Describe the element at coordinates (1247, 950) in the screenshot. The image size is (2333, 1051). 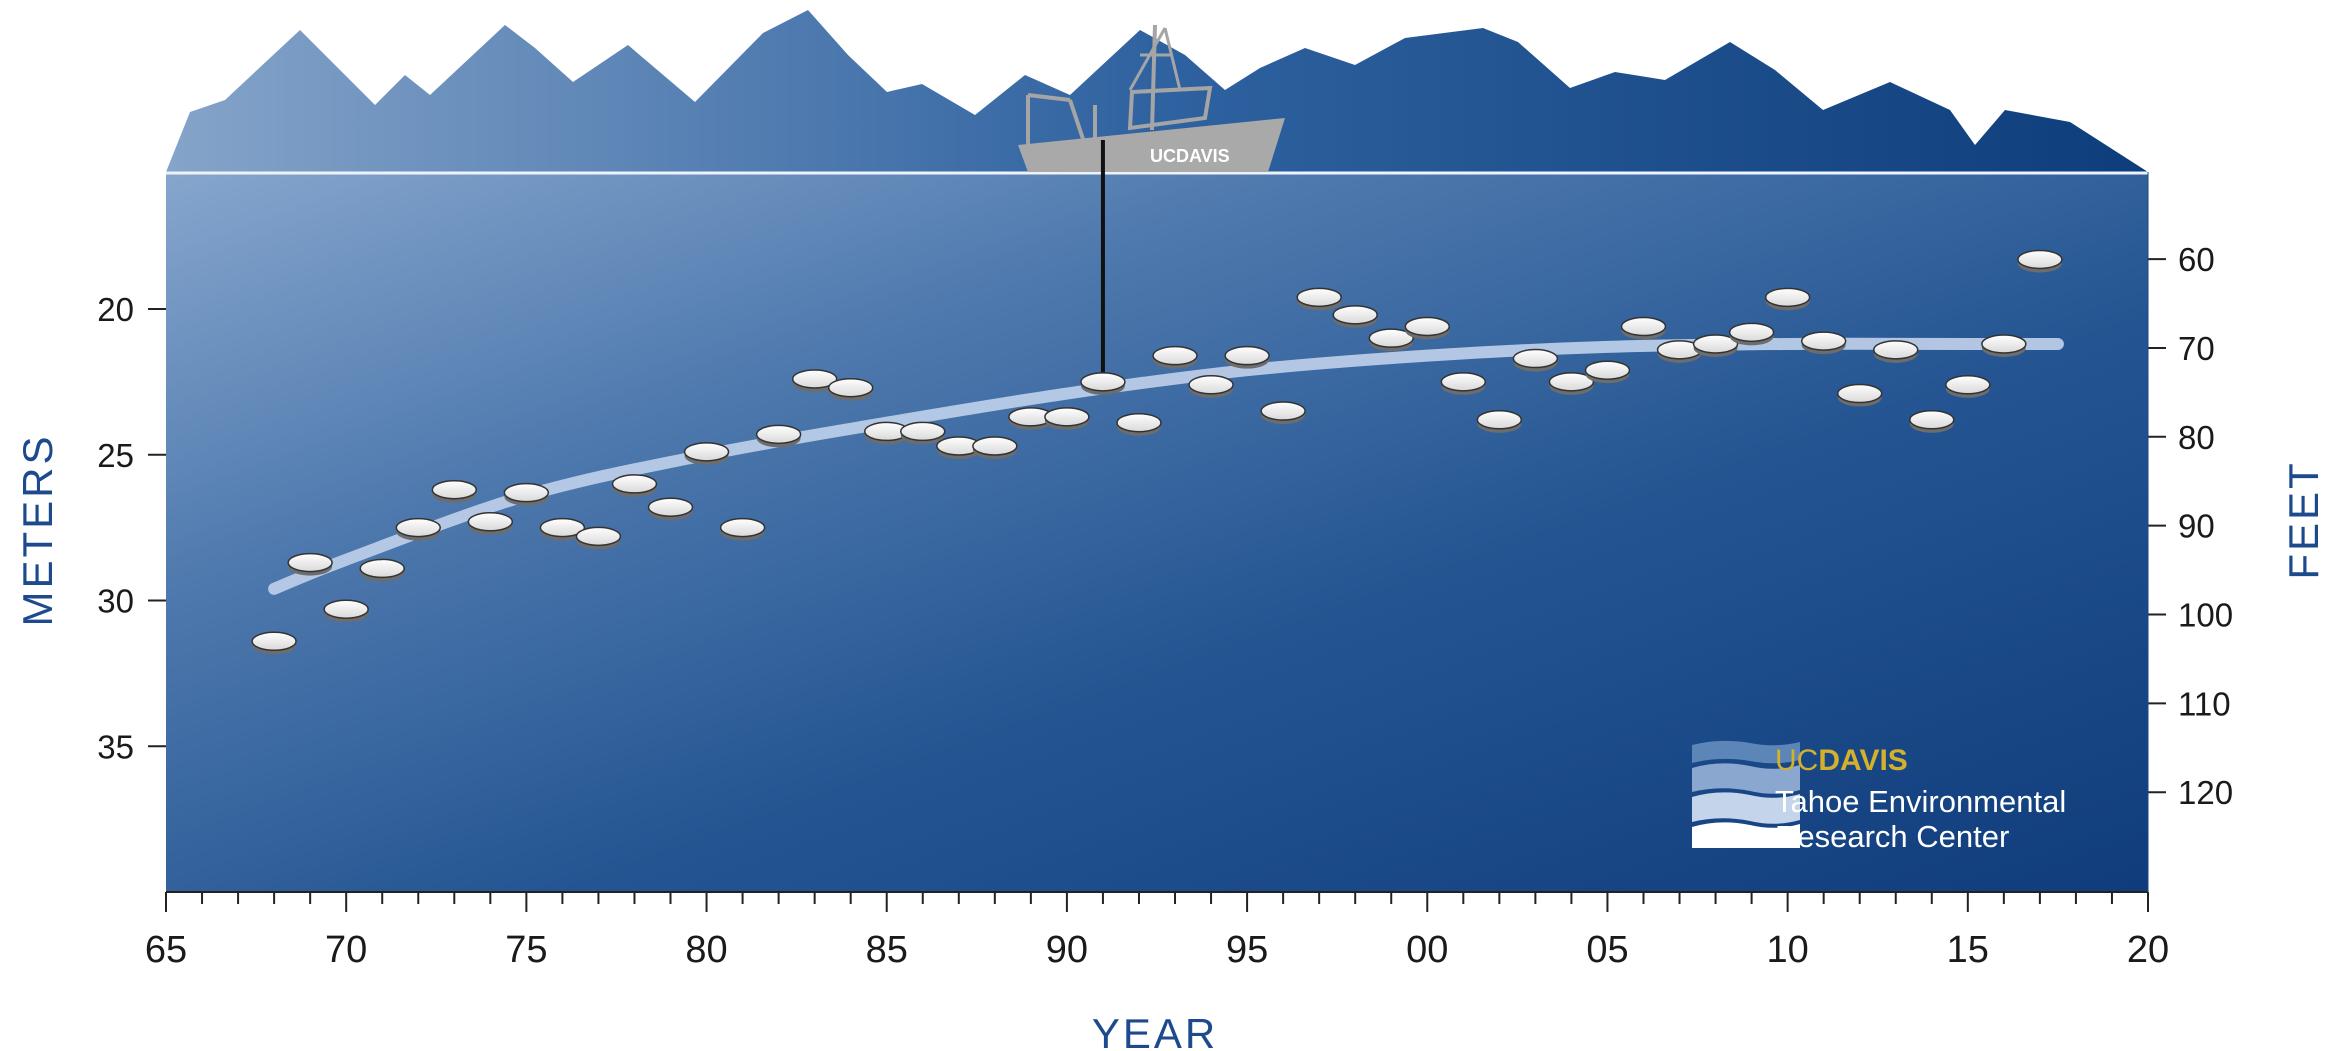
I see `x-tick-label: 95` at that location.